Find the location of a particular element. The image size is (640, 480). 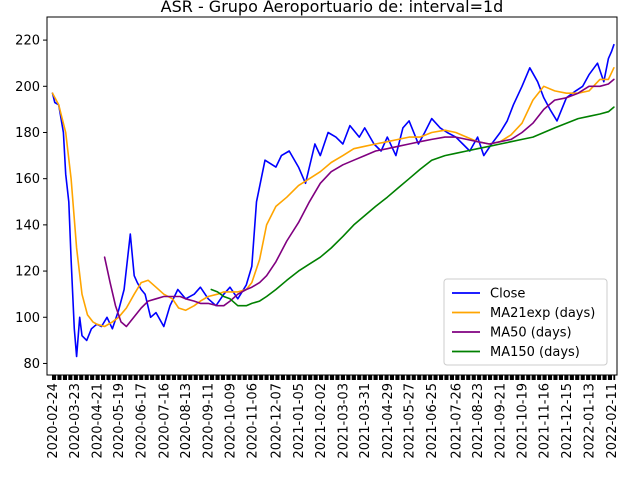

x-tick-label: 2020-02-24 is located at coordinates (53, 421).